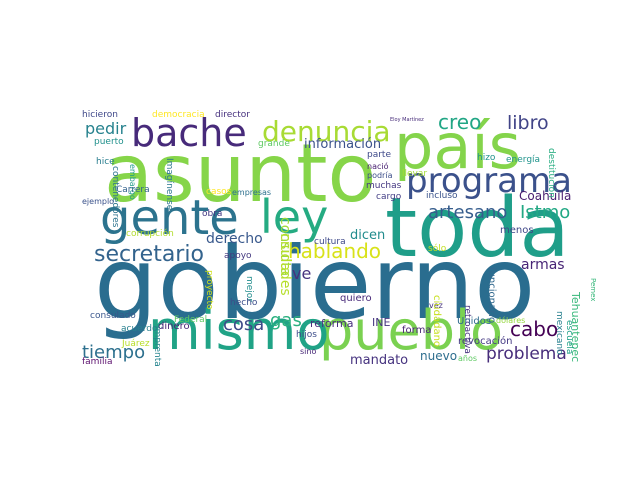 The image size is (640, 480). I want to click on word-bache: bache, so click(189, 133).